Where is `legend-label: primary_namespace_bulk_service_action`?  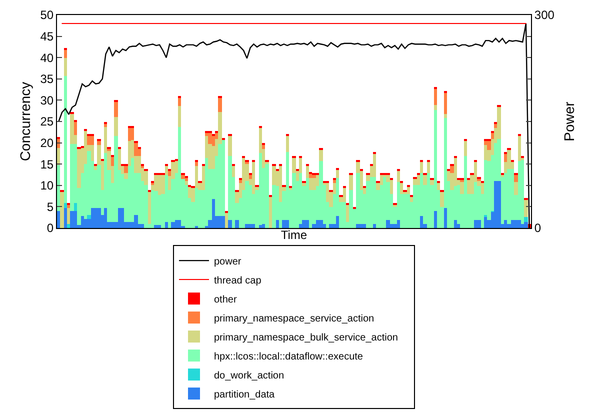
legend-label: primary_namespace_bulk_service_action is located at coordinates (306, 338).